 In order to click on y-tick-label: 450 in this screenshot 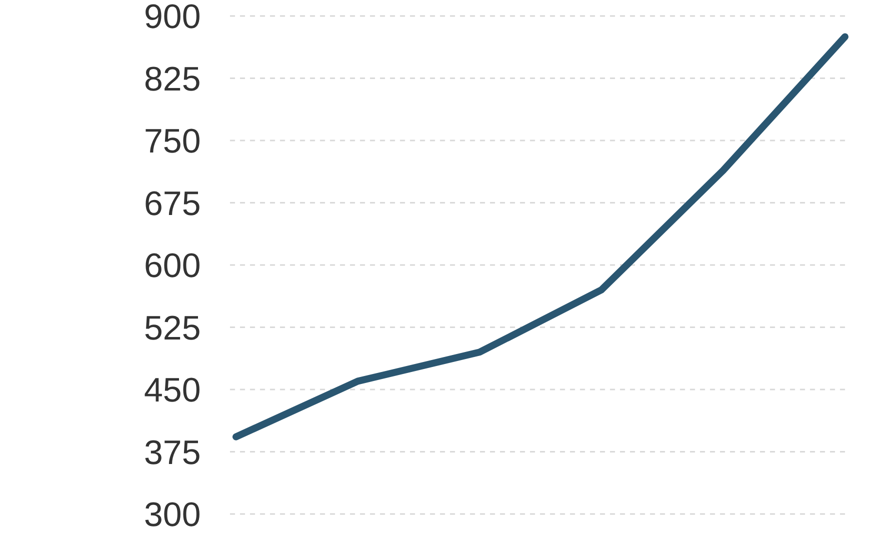, I will do `click(172, 391)`.